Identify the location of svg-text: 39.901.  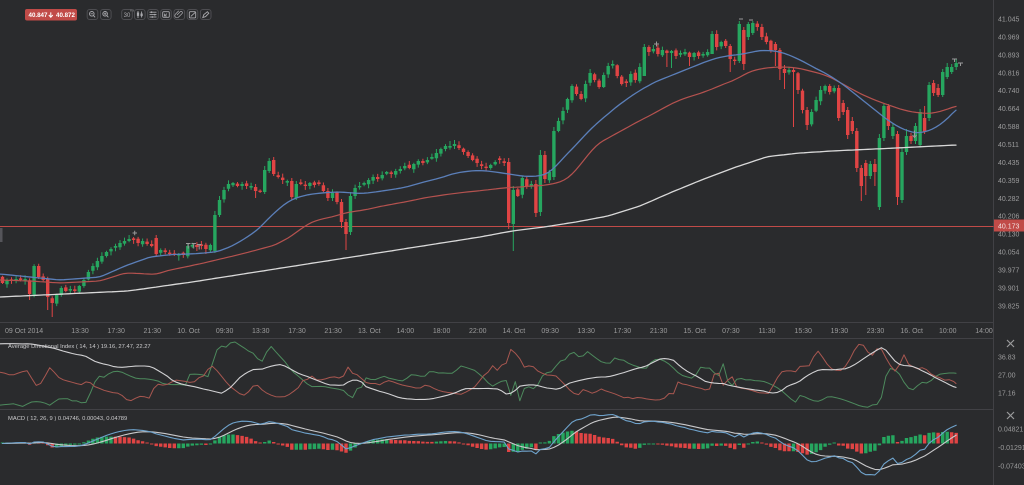
(1009, 289).